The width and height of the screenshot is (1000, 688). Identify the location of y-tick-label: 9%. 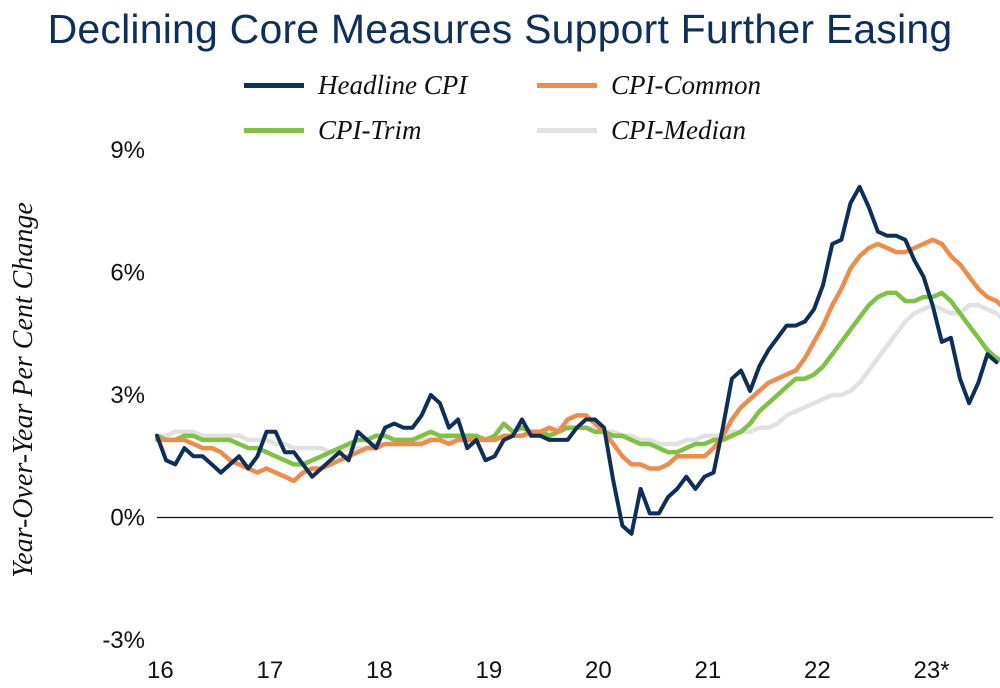
(127, 150).